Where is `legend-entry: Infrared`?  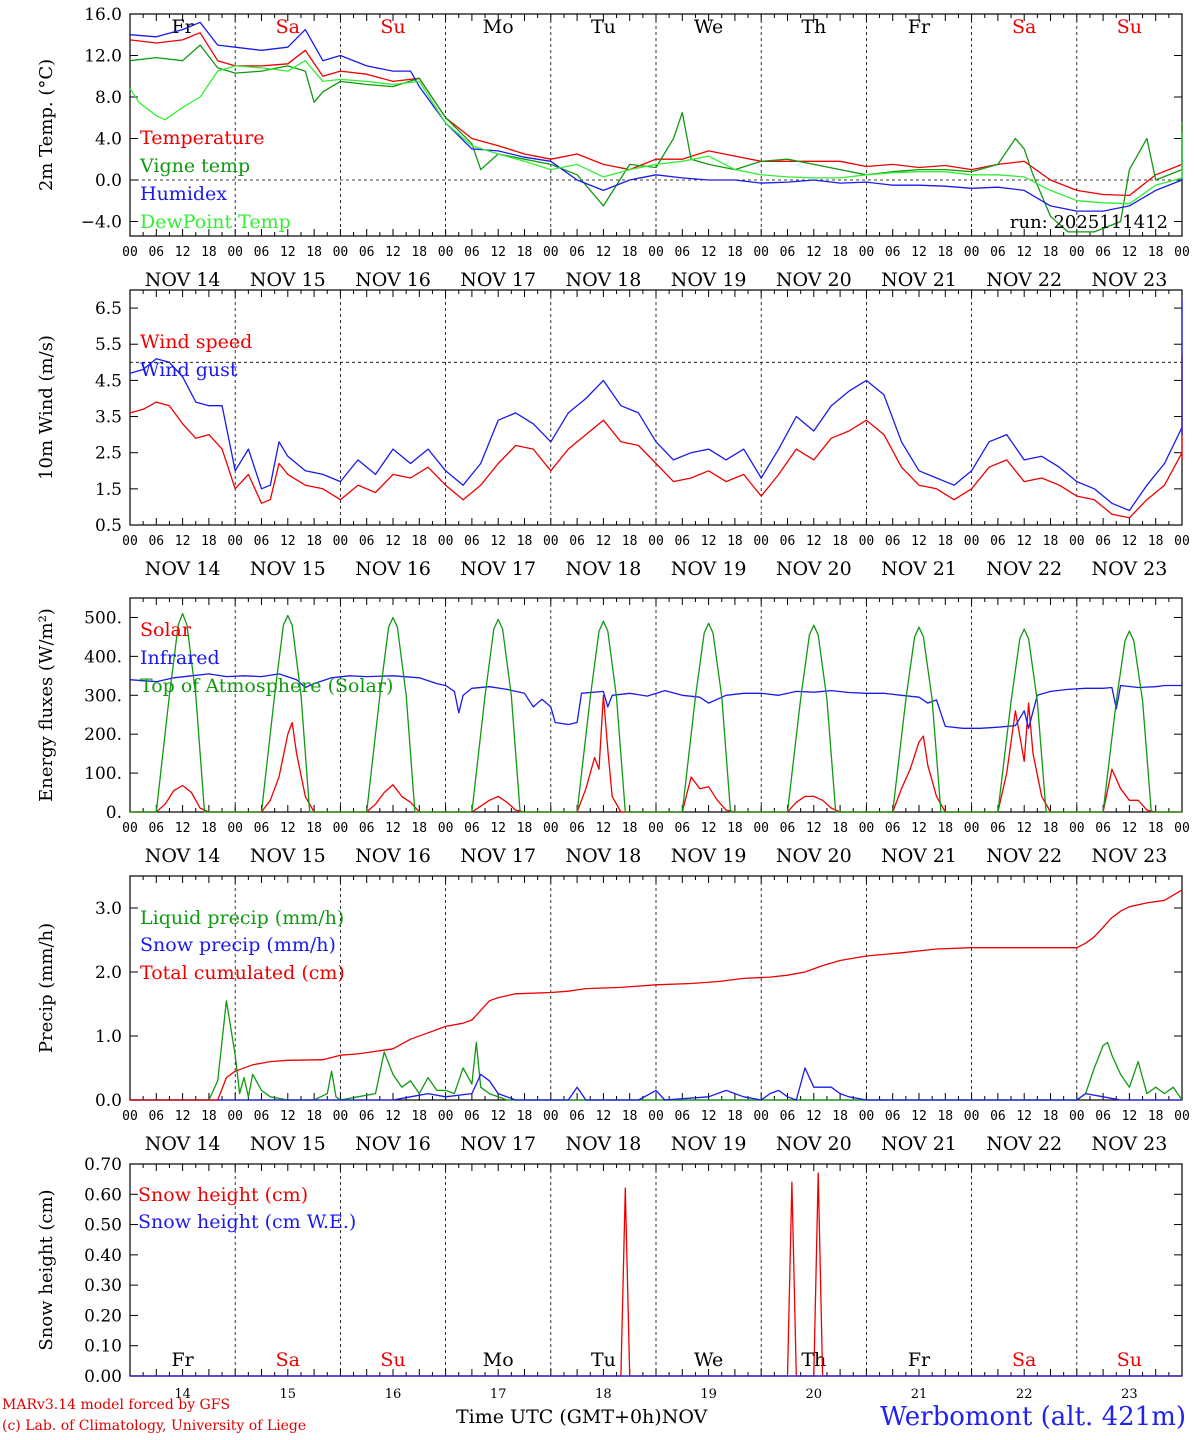 legend-entry: Infrared is located at coordinates (180, 658).